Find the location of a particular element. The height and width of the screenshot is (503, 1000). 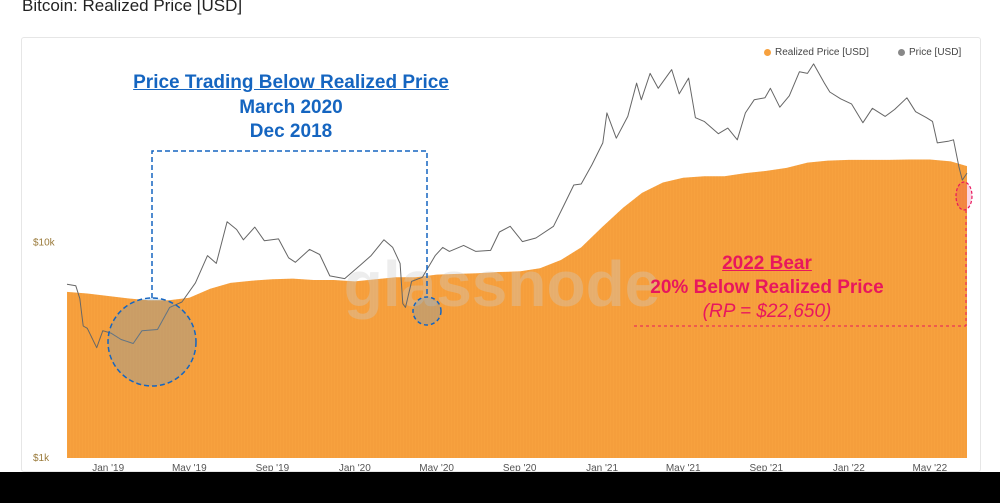

x-tick-label: Sep '20 is located at coordinates (520, 467).